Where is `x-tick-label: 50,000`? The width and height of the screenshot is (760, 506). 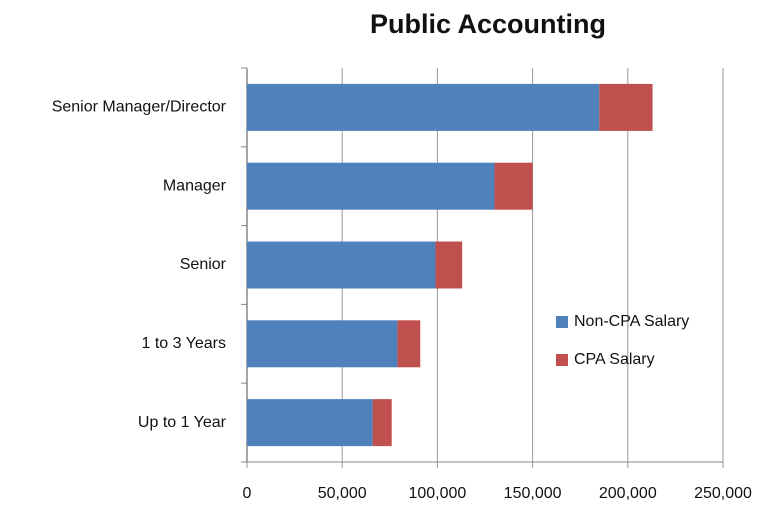 x-tick-label: 50,000 is located at coordinates (342, 493).